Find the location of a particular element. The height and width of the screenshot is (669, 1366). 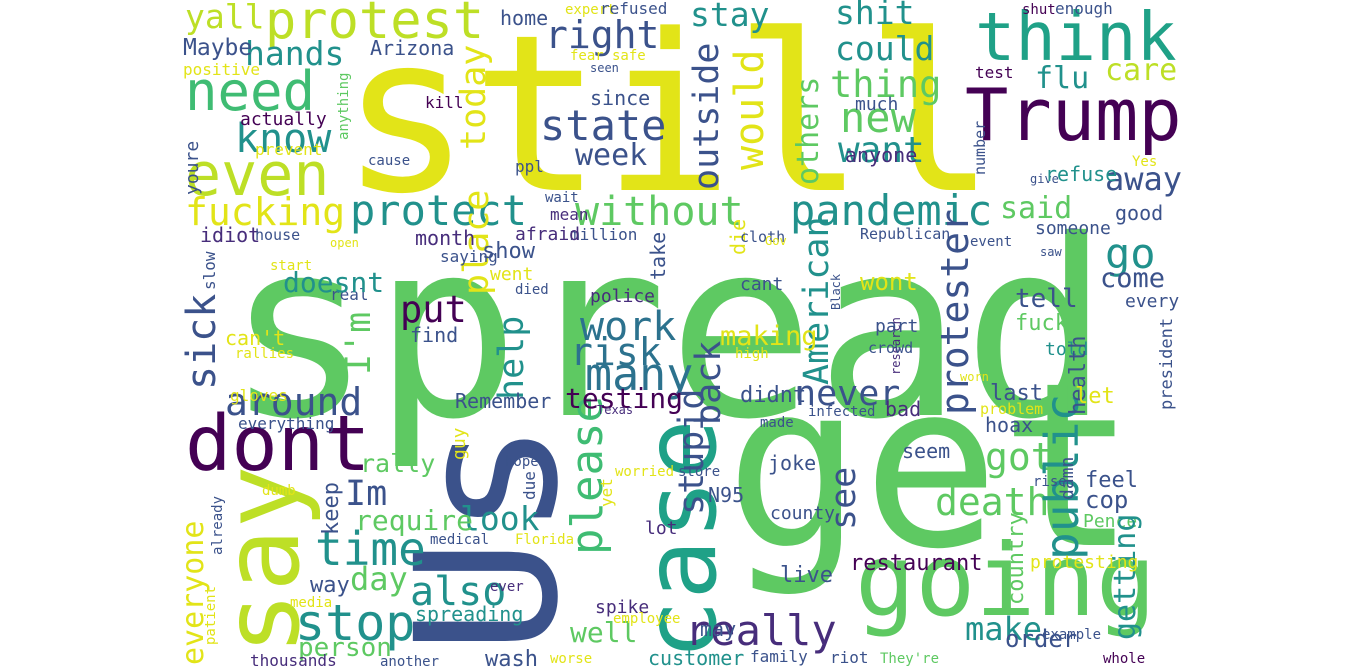

word: much is located at coordinates (876, 104).